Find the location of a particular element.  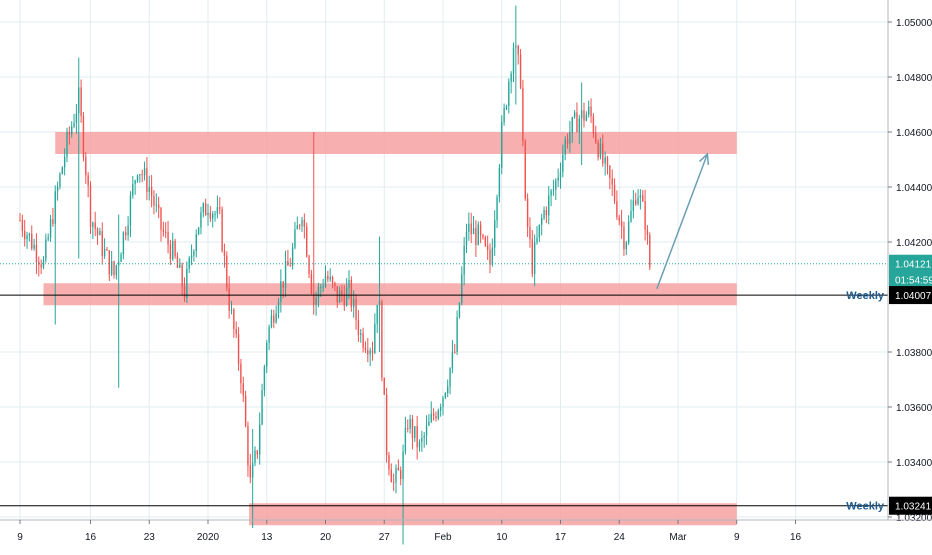

zone-rectangle is located at coordinates (390, 294).